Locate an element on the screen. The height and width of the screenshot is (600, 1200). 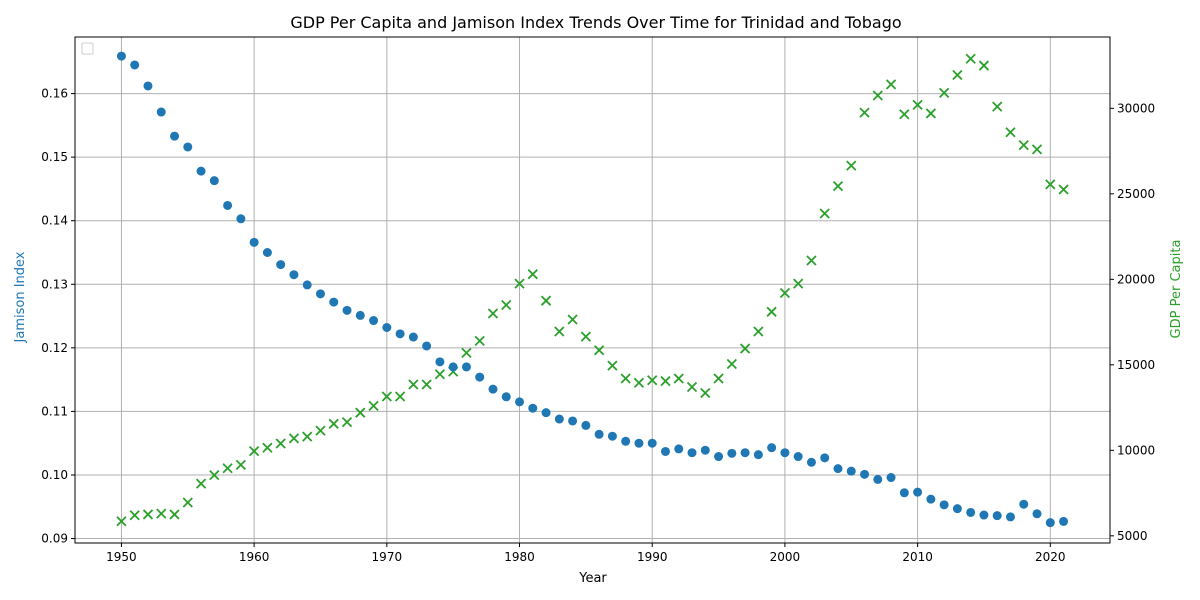
y-axis-right: 5000 10000 15000 20000 25000 30000 is located at coordinates (1132, 322).